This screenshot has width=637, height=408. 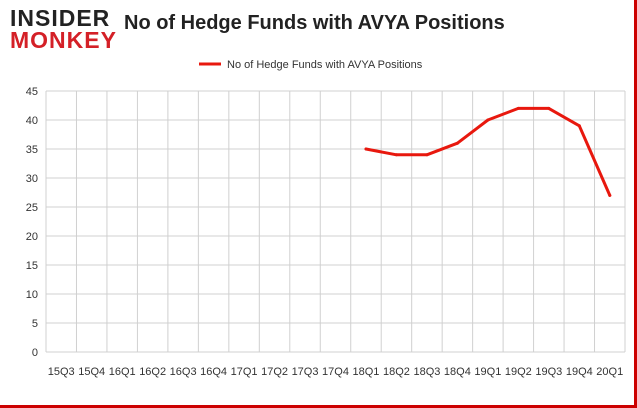 I want to click on x-tick-label: 16Q3, so click(x=183, y=372).